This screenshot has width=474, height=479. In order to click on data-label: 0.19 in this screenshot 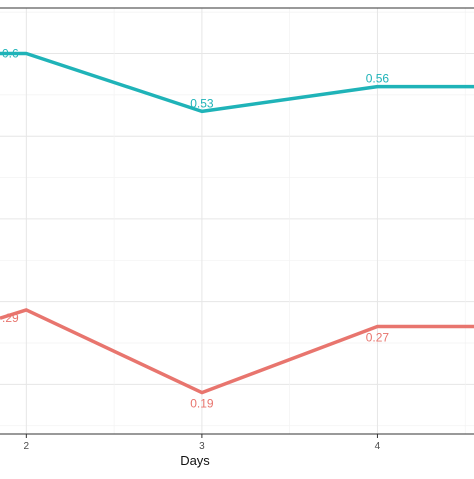, I will do `click(202, 404)`.